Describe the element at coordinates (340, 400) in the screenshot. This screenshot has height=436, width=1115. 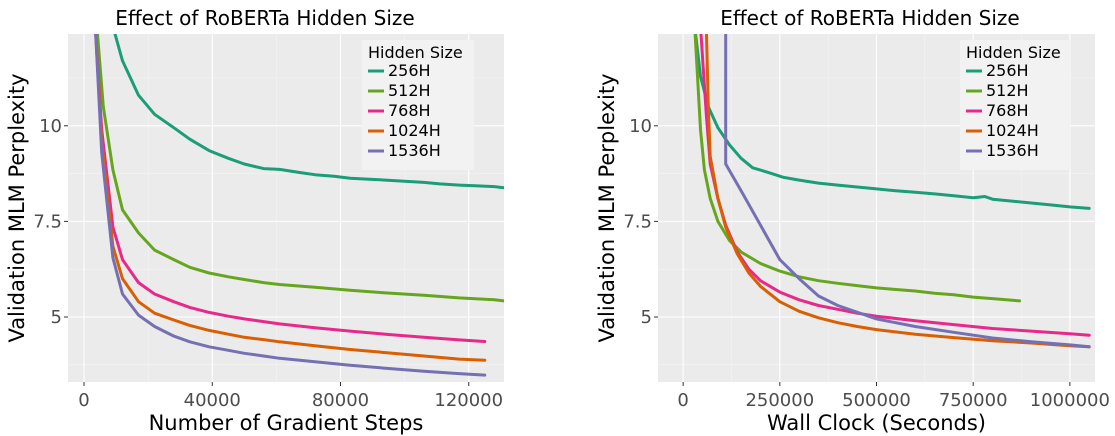
I see `x-tick-label: 80000` at that location.